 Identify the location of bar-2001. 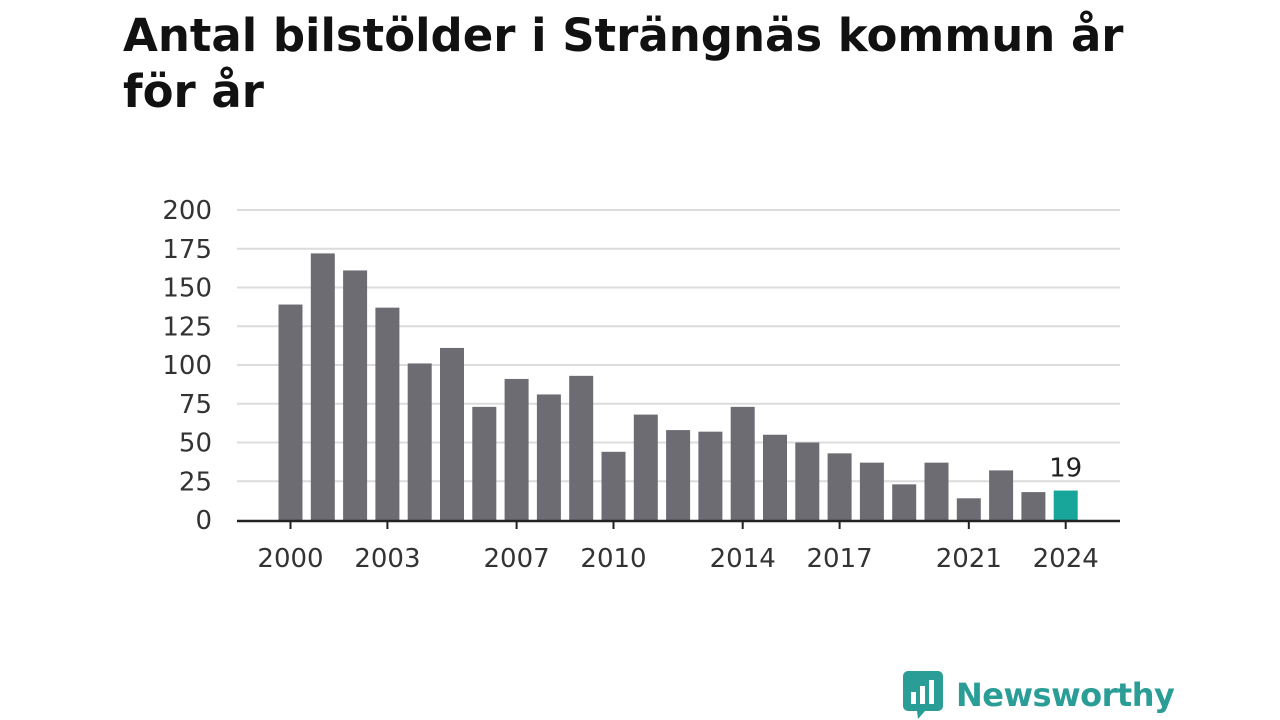
(322, 386).